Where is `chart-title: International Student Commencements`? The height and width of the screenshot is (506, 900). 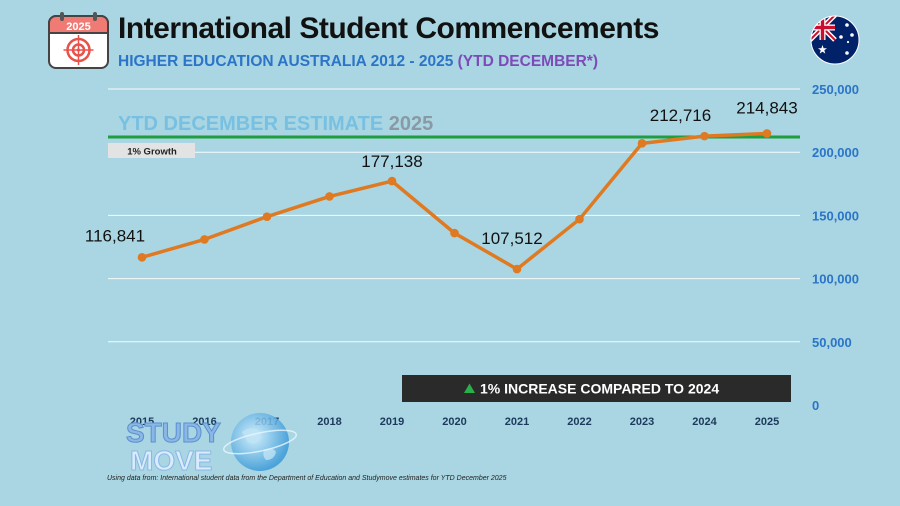 chart-title: International Student Commencements is located at coordinates (388, 28).